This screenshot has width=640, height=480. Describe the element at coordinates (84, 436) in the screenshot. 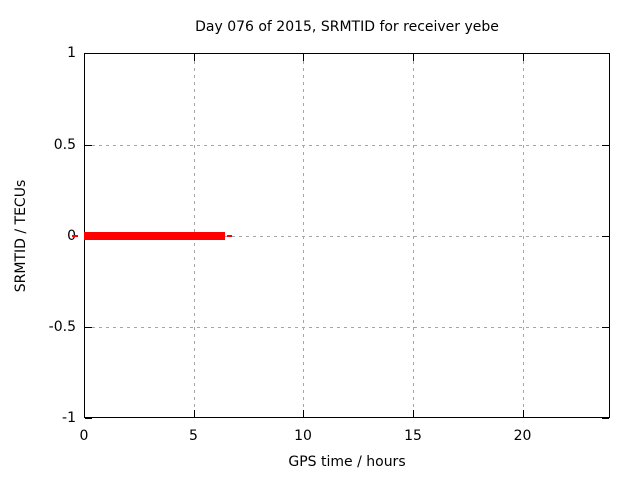

I see `x-tick-label: 0` at that location.